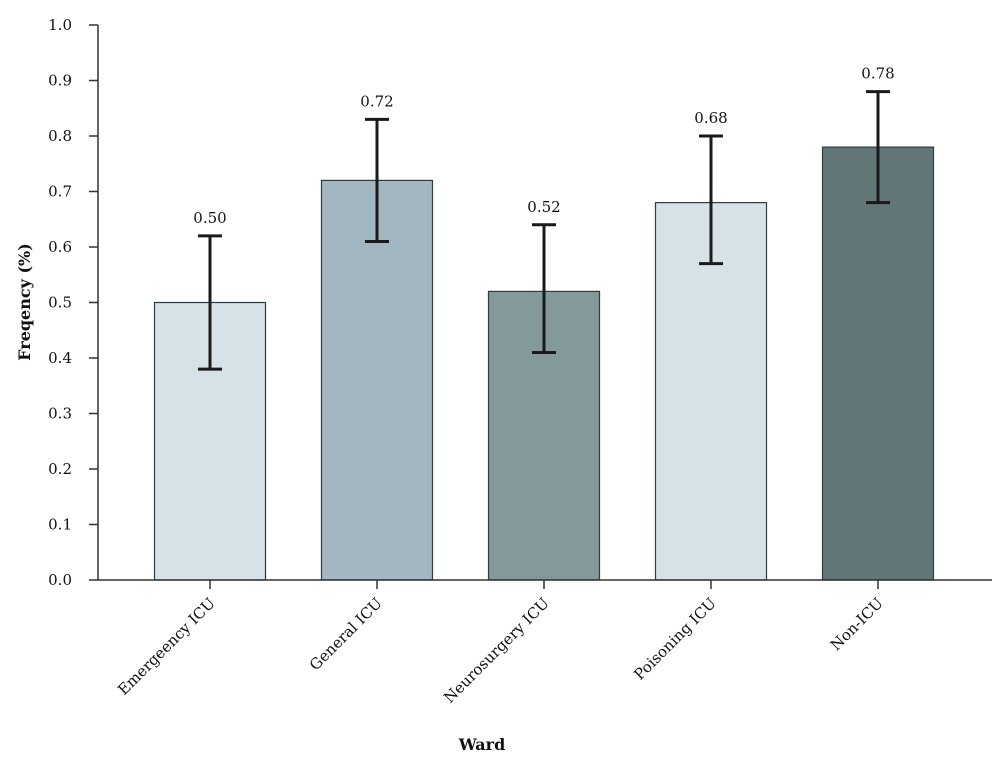 This screenshot has width=1000, height=761. I want to click on x-category-label: General ICU, so click(346, 634).